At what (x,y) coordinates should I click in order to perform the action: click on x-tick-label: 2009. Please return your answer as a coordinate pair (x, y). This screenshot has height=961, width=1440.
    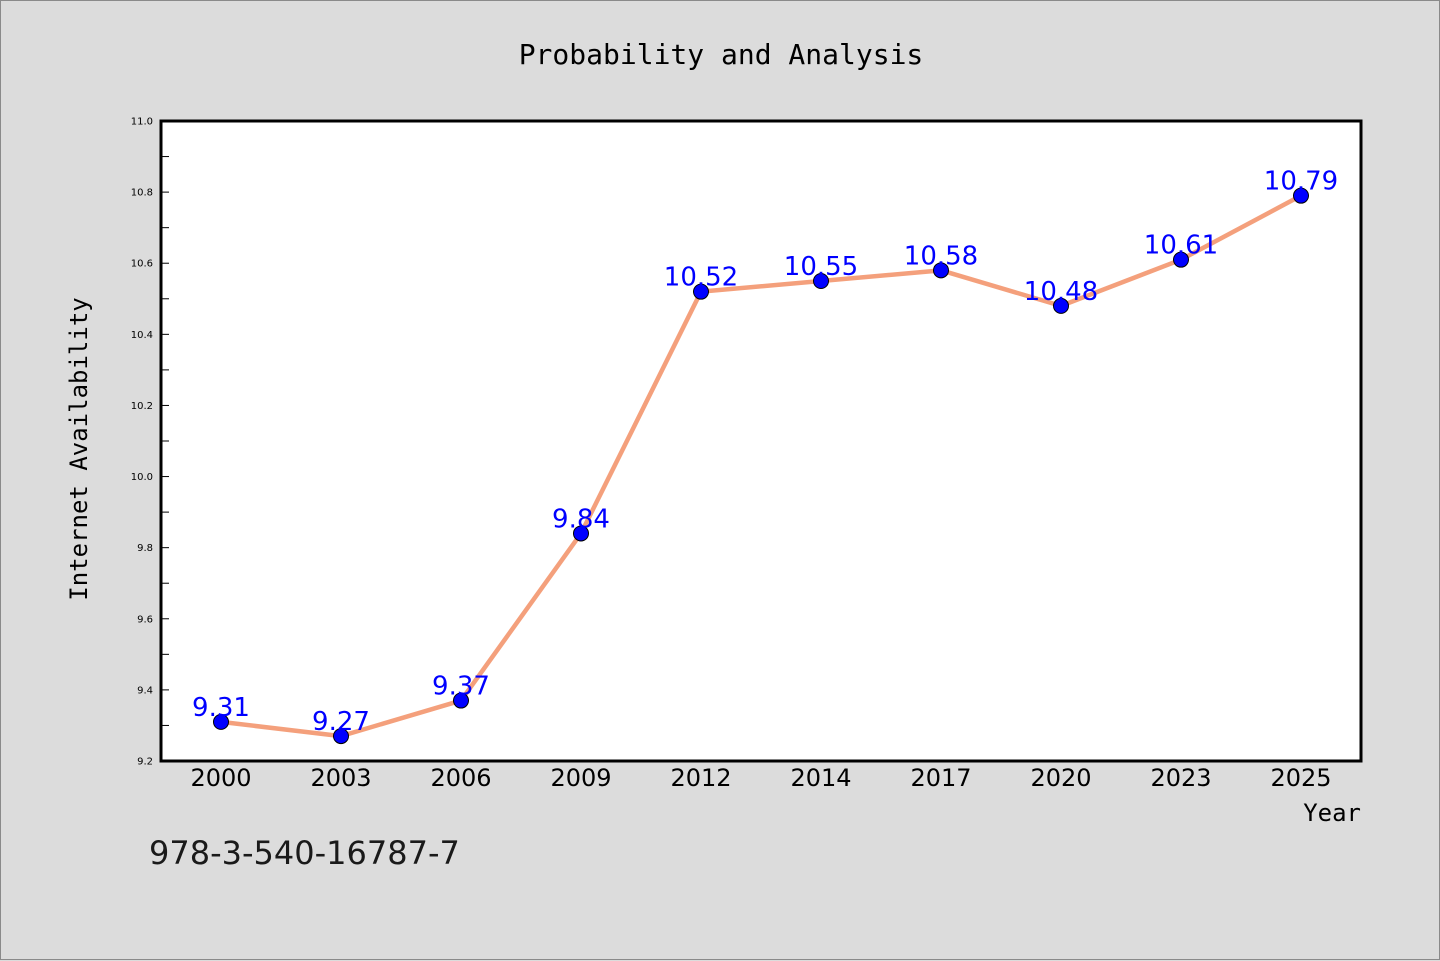
    Looking at the image, I should click on (580, 778).